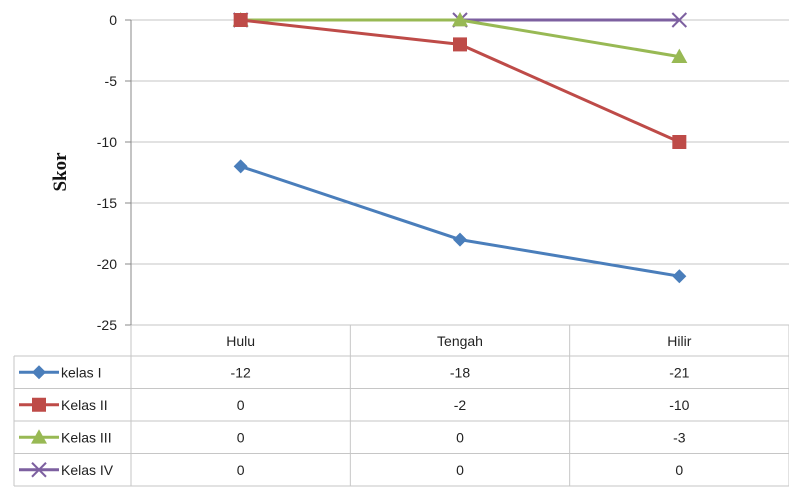 The height and width of the screenshot is (492, 789). Describe the element at coordinates (87, 470) in the screenshot. I see `legend-label: Kelas IV` at that location.